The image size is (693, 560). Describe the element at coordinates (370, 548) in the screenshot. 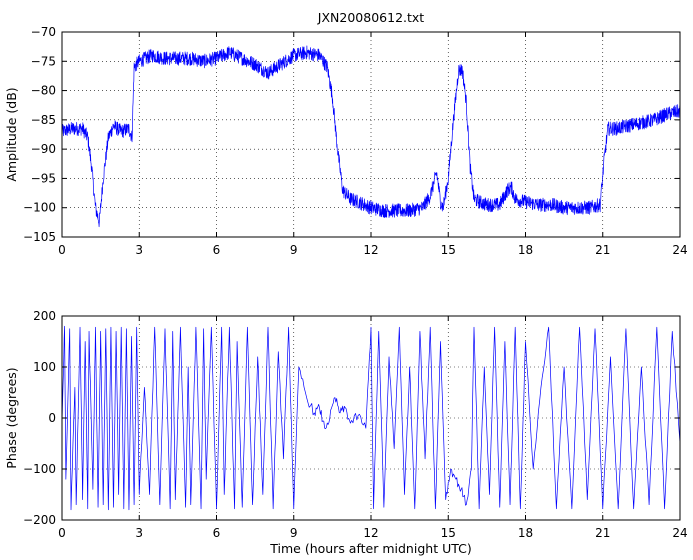

I see `phase-x-axis-label: Time (hours after midnight UTC)` at that location.